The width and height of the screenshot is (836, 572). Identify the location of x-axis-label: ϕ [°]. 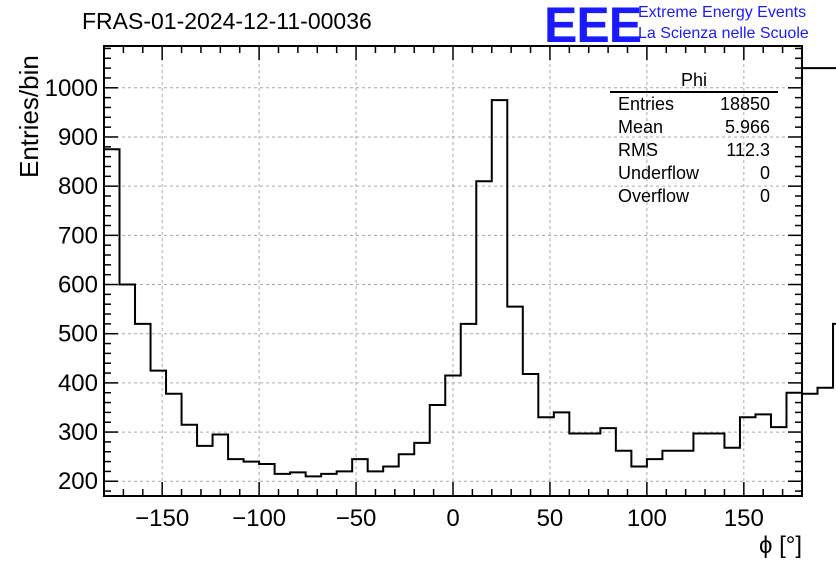
(780, 545).